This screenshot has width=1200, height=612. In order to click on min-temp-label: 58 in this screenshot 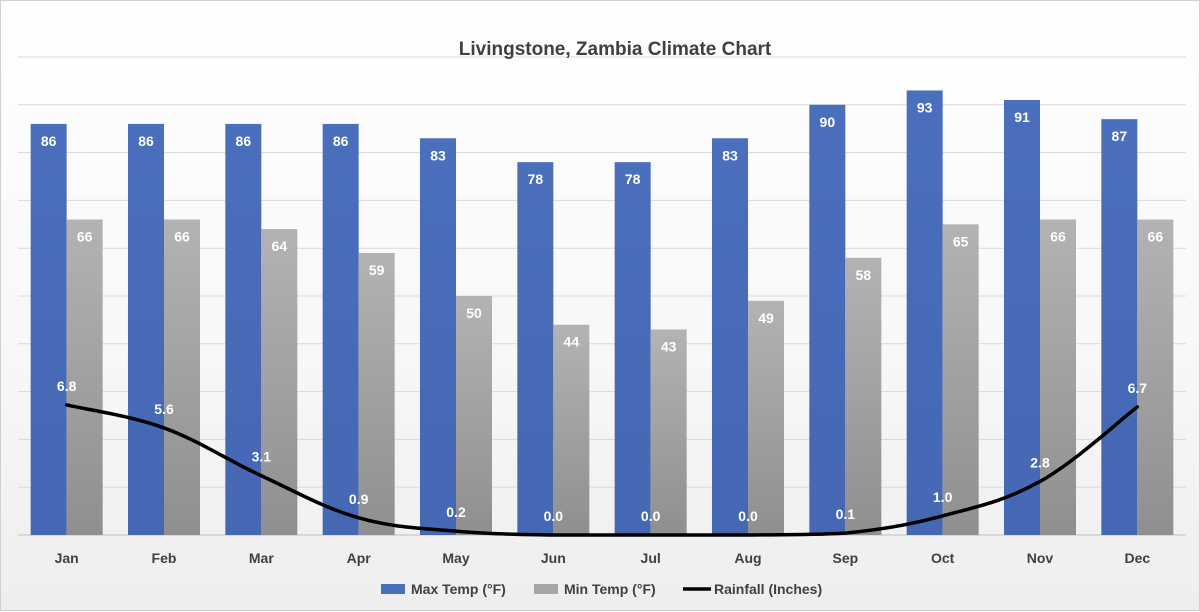, I will do `click(864, 275)`.